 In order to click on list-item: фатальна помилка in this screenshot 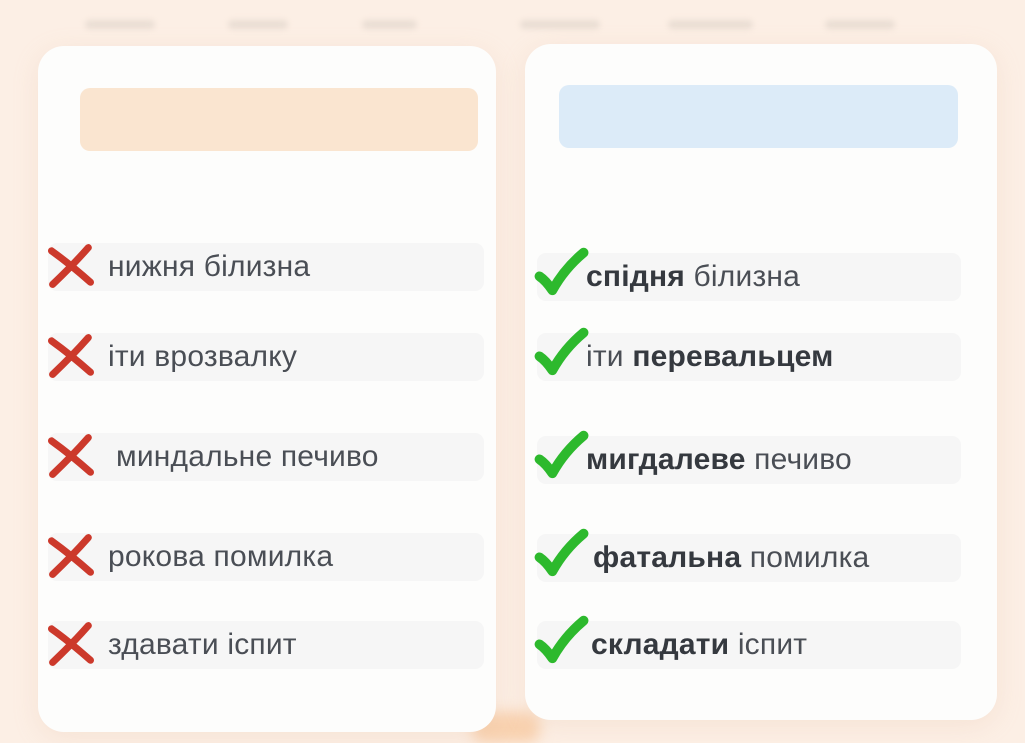, I will do `click(747, 555)`.